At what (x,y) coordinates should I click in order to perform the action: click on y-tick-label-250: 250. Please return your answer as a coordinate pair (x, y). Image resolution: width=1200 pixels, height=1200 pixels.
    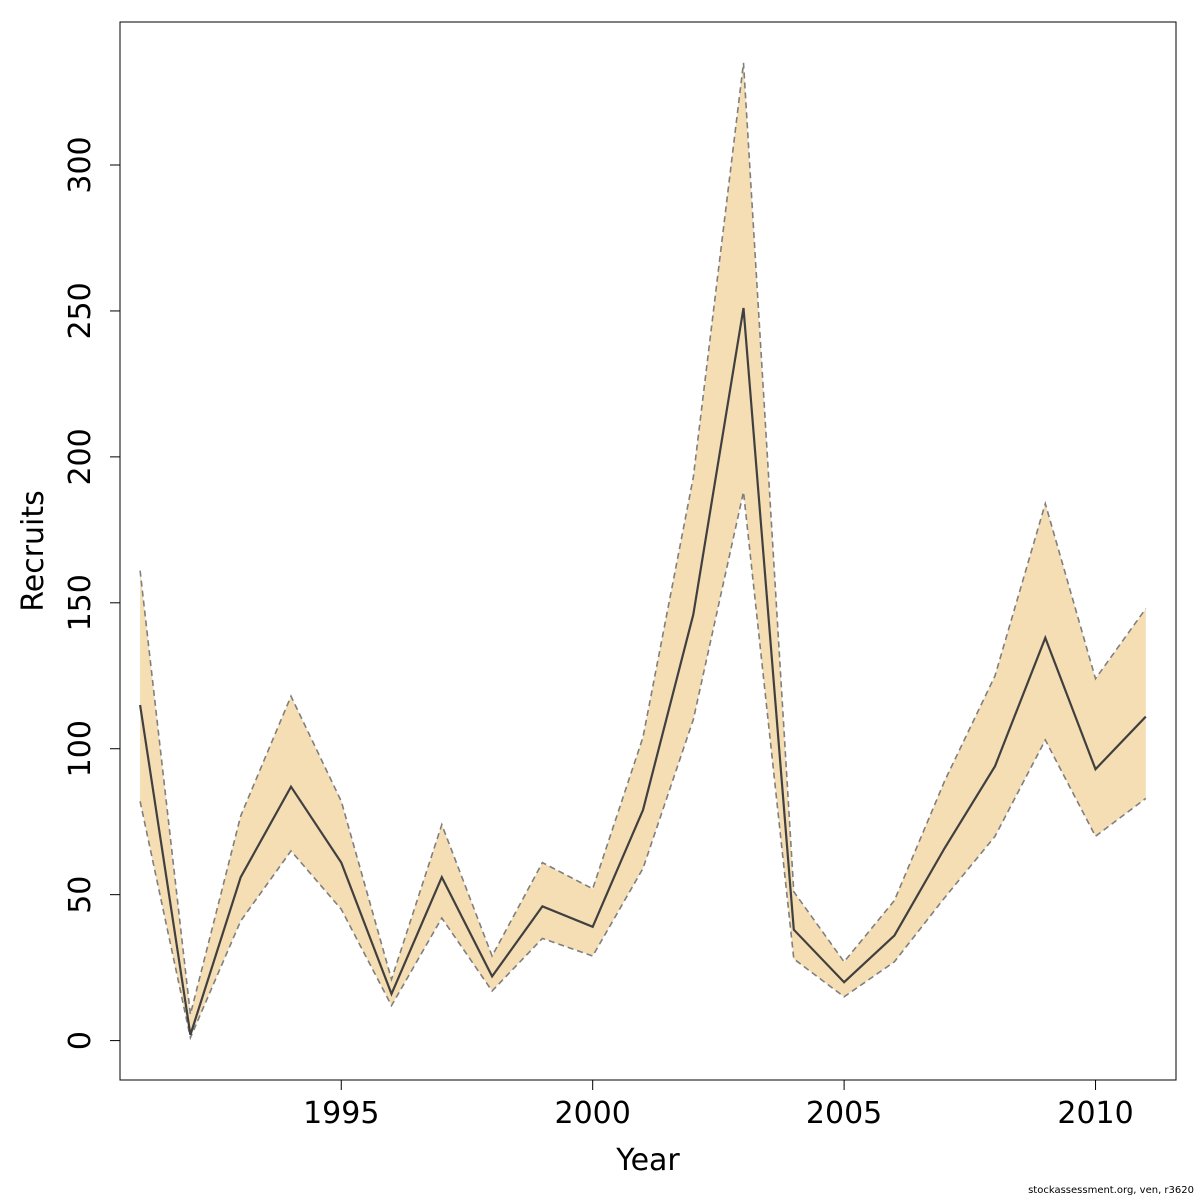
    Looking at the image, I should click on (80, 310).